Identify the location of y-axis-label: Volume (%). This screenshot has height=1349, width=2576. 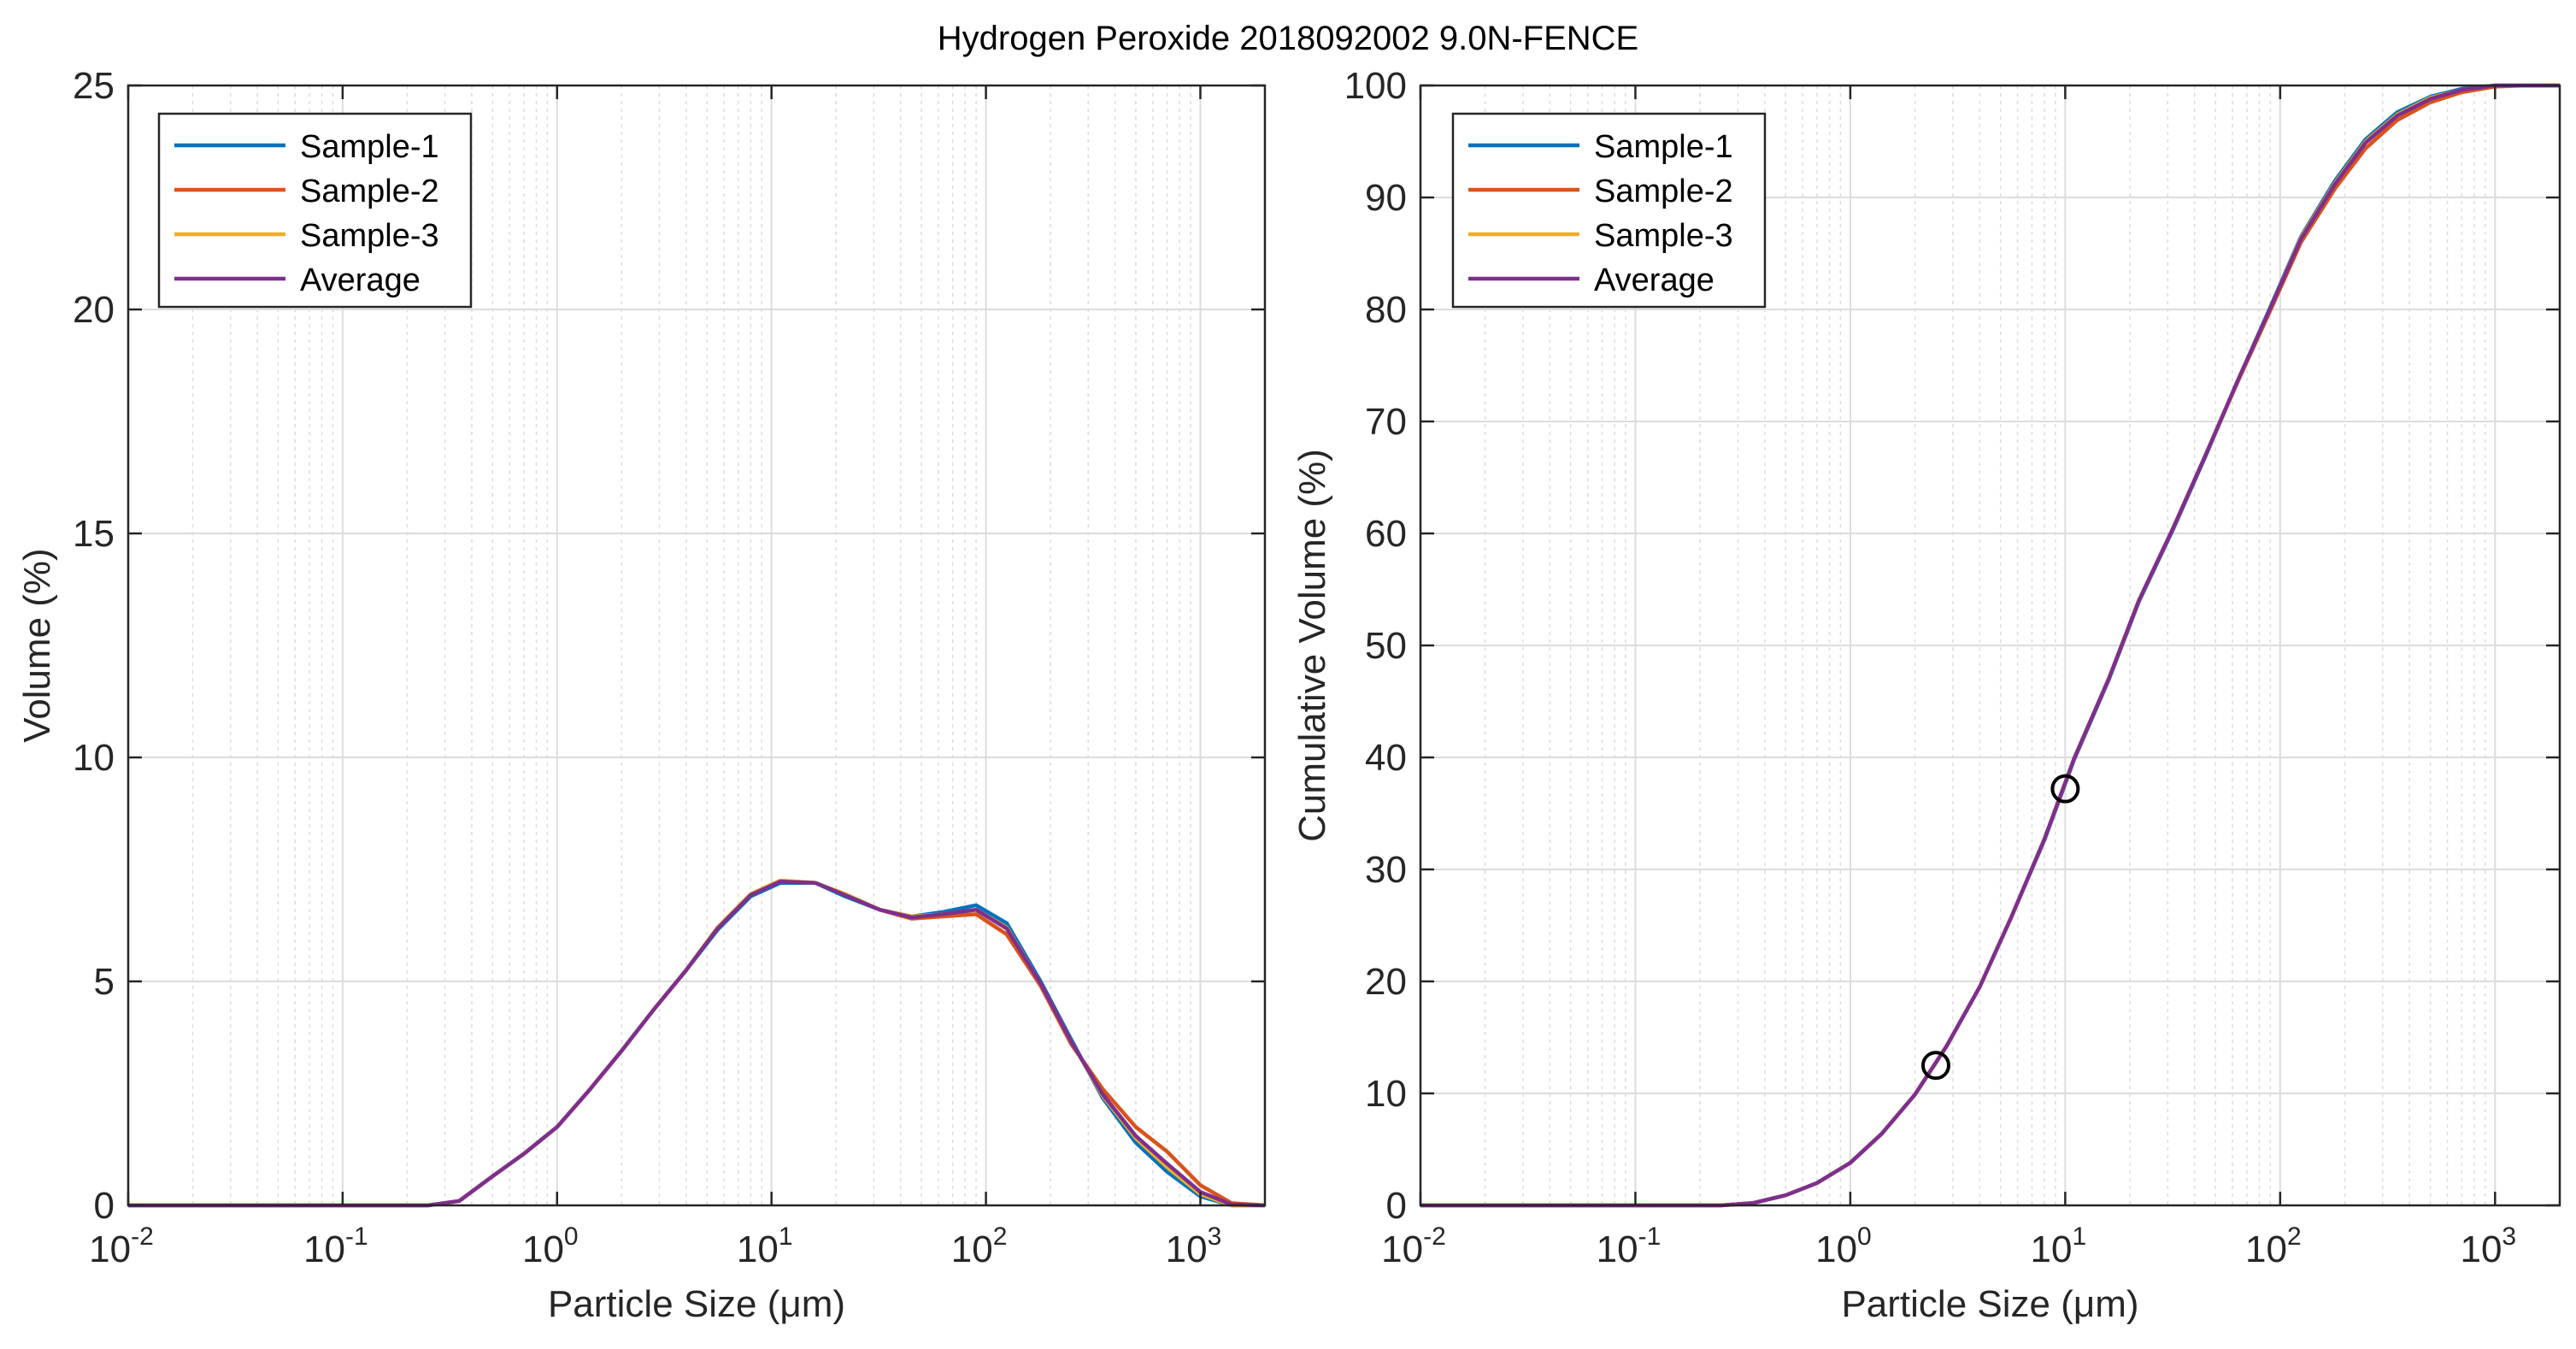
(37, 645).